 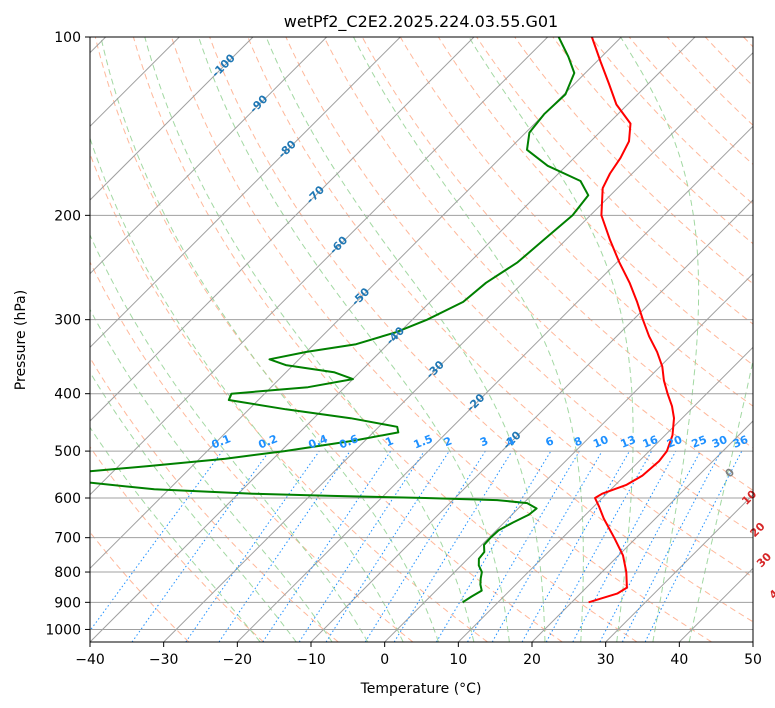 I want to click on x-tick-label: 40, so click(x=679, y=660).